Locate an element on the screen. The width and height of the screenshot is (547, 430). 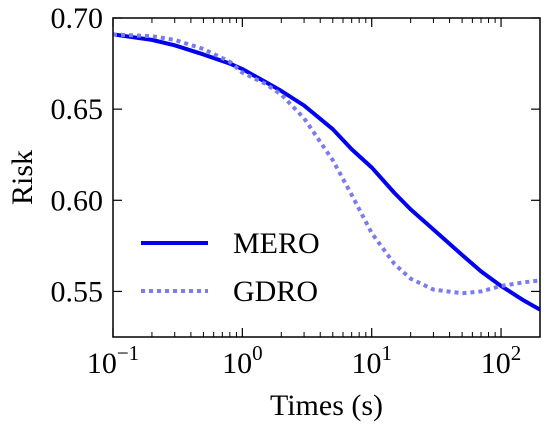
x-axis-title: Times (s) is located at coordinates (326, 405).